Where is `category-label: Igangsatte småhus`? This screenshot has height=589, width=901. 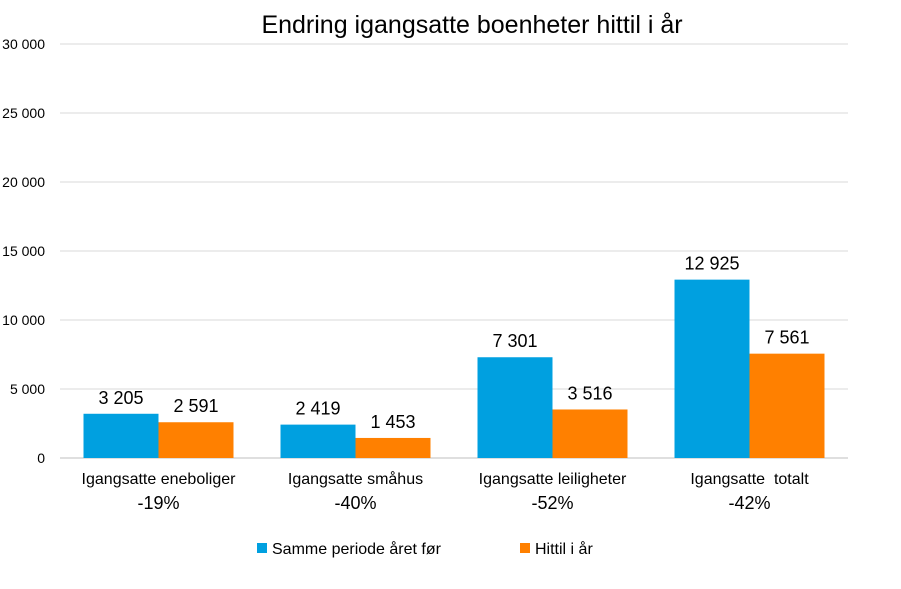 category-label: Igangsatte småhus is located at coordinates (355, 479).